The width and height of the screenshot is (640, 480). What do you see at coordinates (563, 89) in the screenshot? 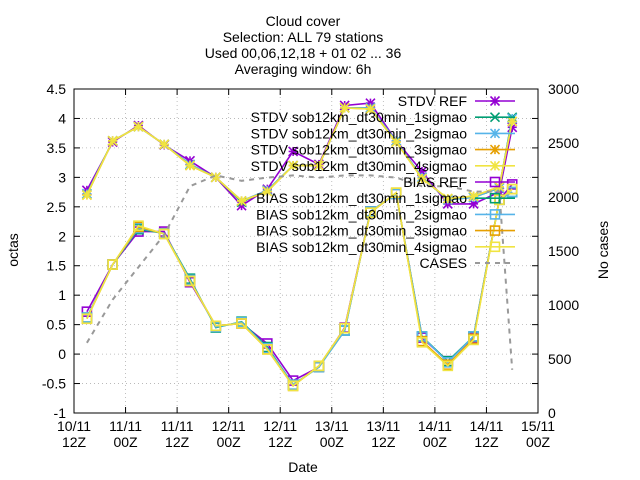
I see `y2-tick-label: 3000` at bounding box center [563, 89].